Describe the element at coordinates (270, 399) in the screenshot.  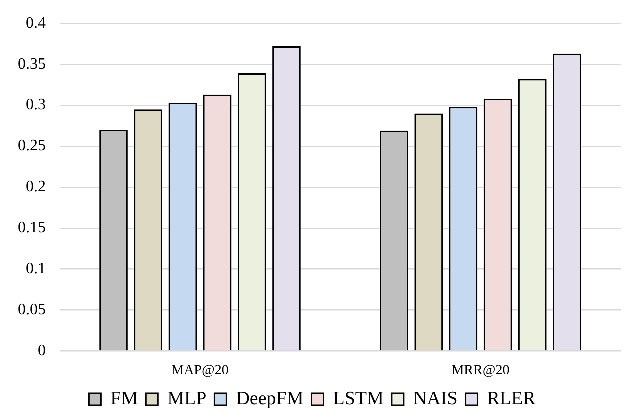
I see `legend-label: DeepFM` at that location.